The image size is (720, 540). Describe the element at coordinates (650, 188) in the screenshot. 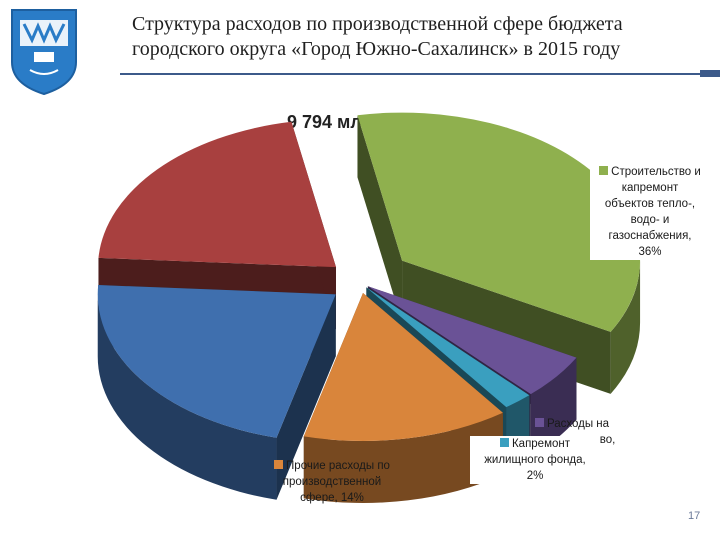

I see `label-line: капремонт` at that location.